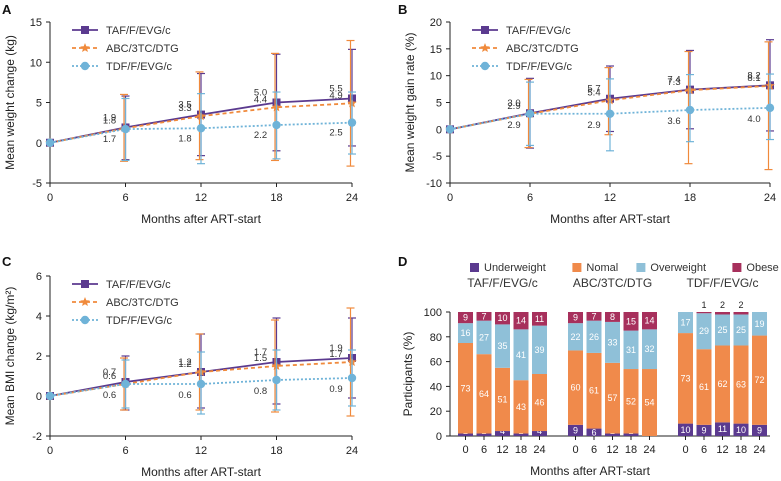  I want to click on bar-label: 63, so click(741, 385).